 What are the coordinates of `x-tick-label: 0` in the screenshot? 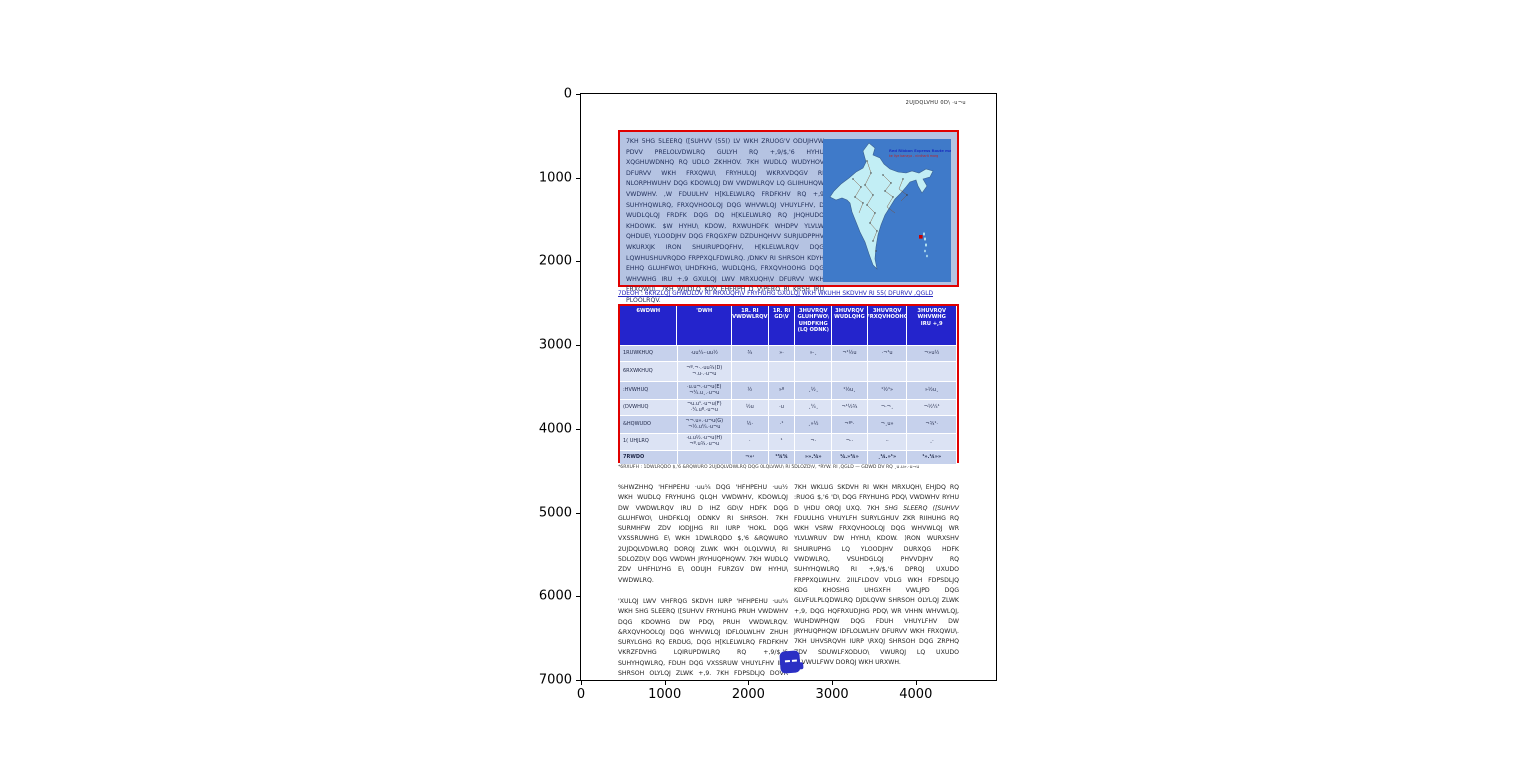 It's located at (581, 694).